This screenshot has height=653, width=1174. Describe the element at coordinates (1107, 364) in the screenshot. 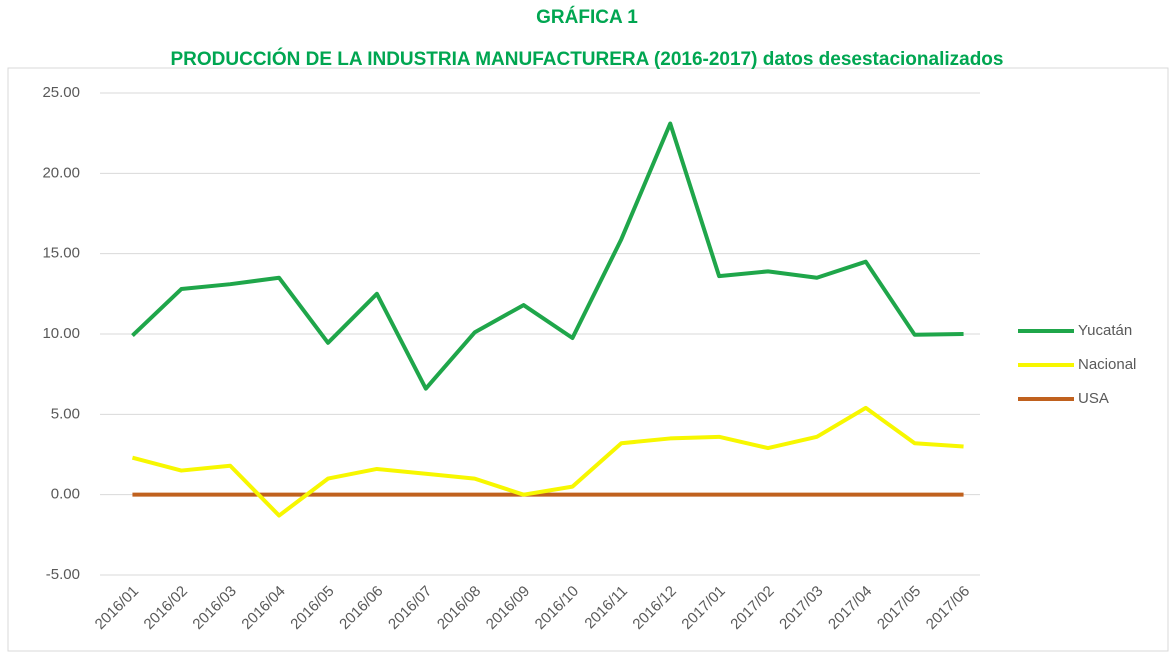

I see `legend-label: Nacional` at that location.